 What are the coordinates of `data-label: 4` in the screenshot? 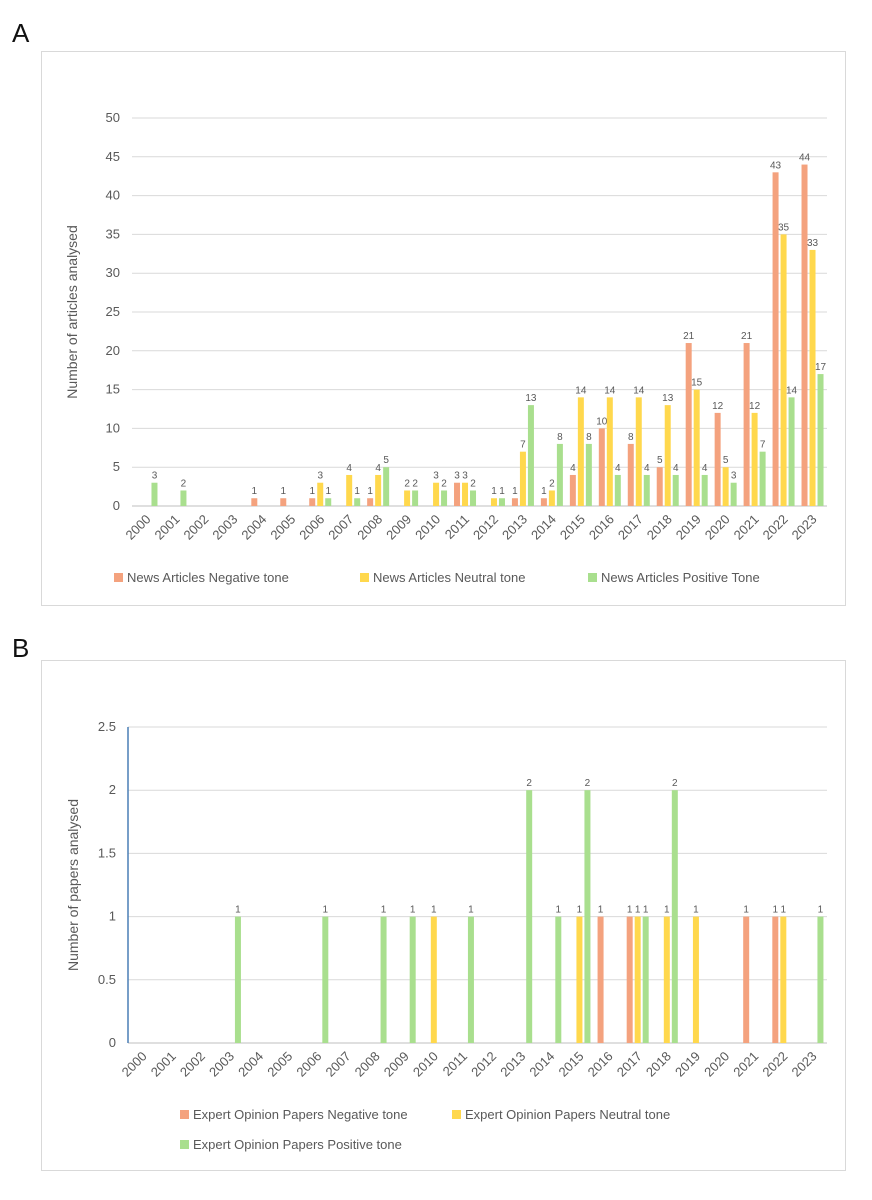 It's located at (573, 468).